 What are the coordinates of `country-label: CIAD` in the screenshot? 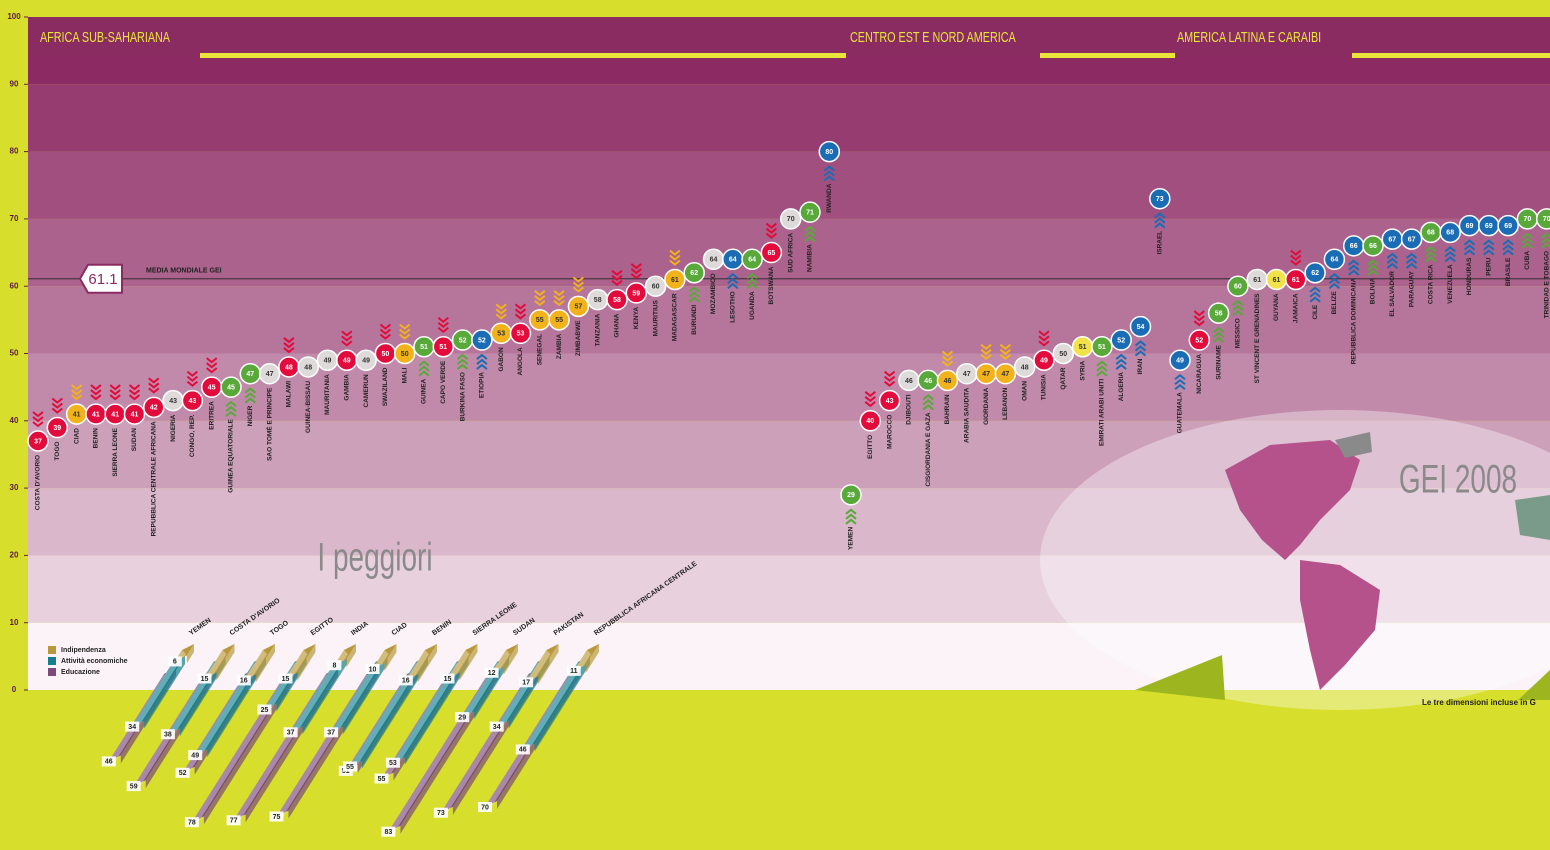 It's located at (76, 436).